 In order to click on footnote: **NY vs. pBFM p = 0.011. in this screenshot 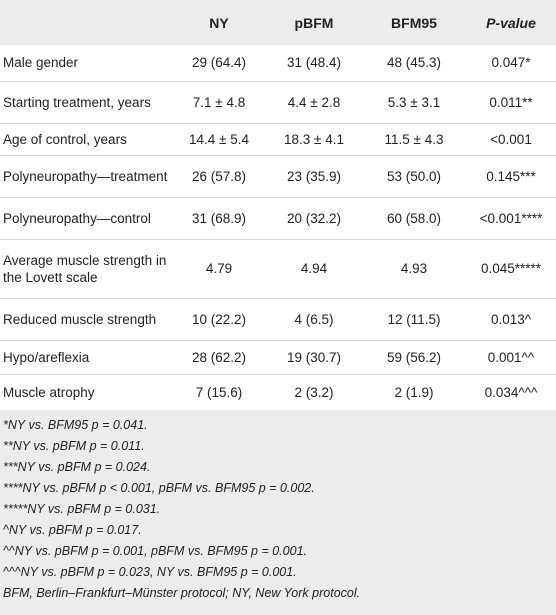, I will do `click(74, 446)`.